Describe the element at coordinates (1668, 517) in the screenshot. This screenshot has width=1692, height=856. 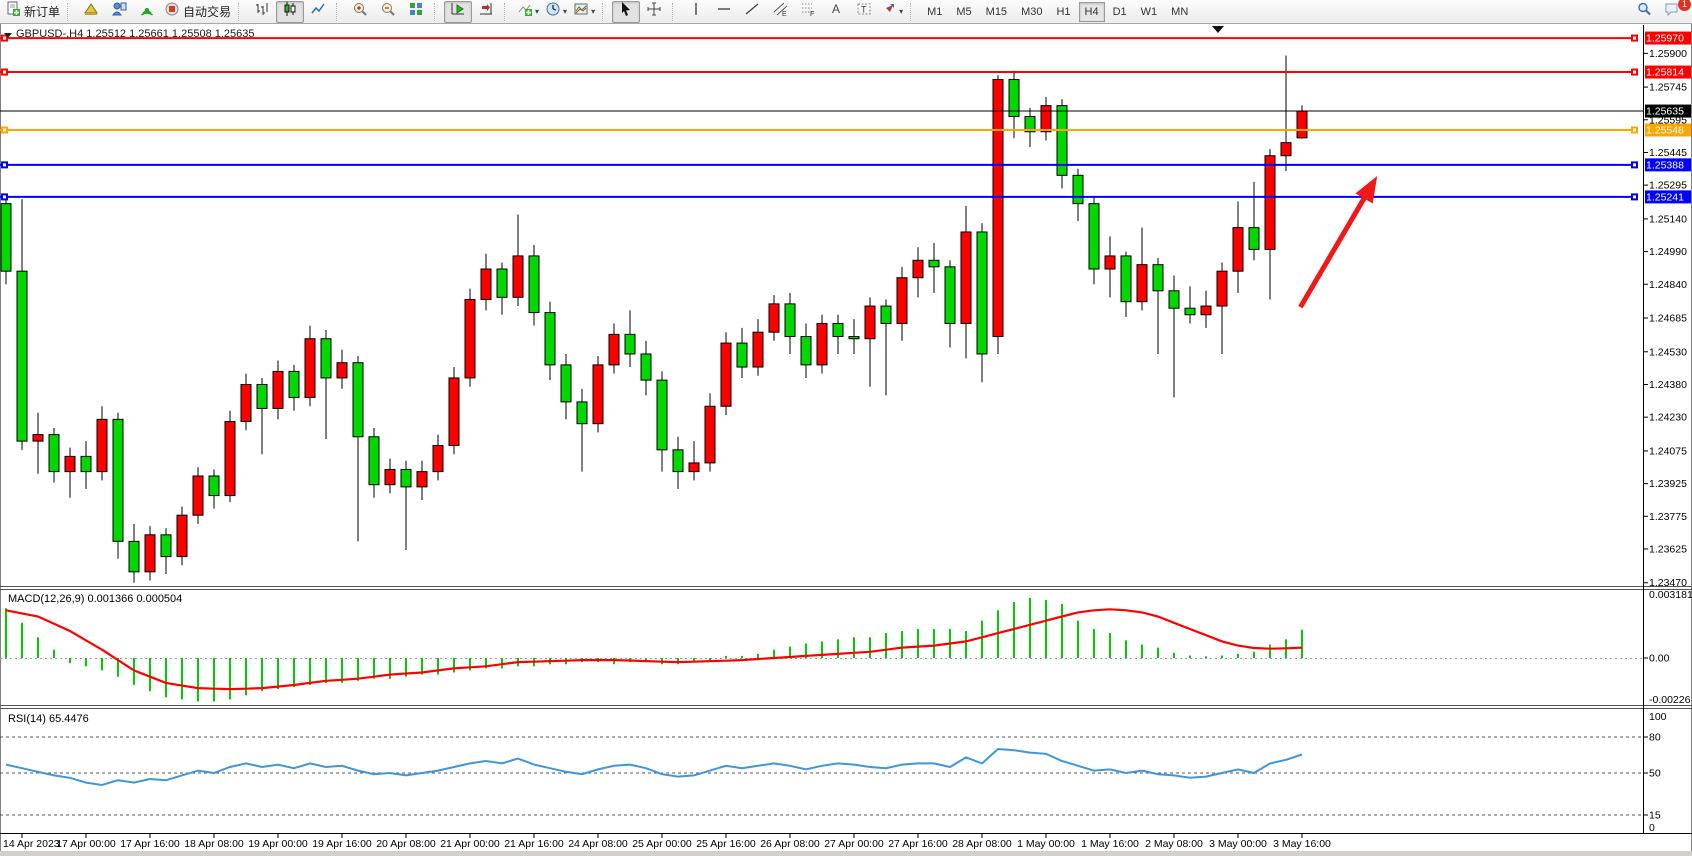
I see `price-tick-label: 1.23775` at that location.